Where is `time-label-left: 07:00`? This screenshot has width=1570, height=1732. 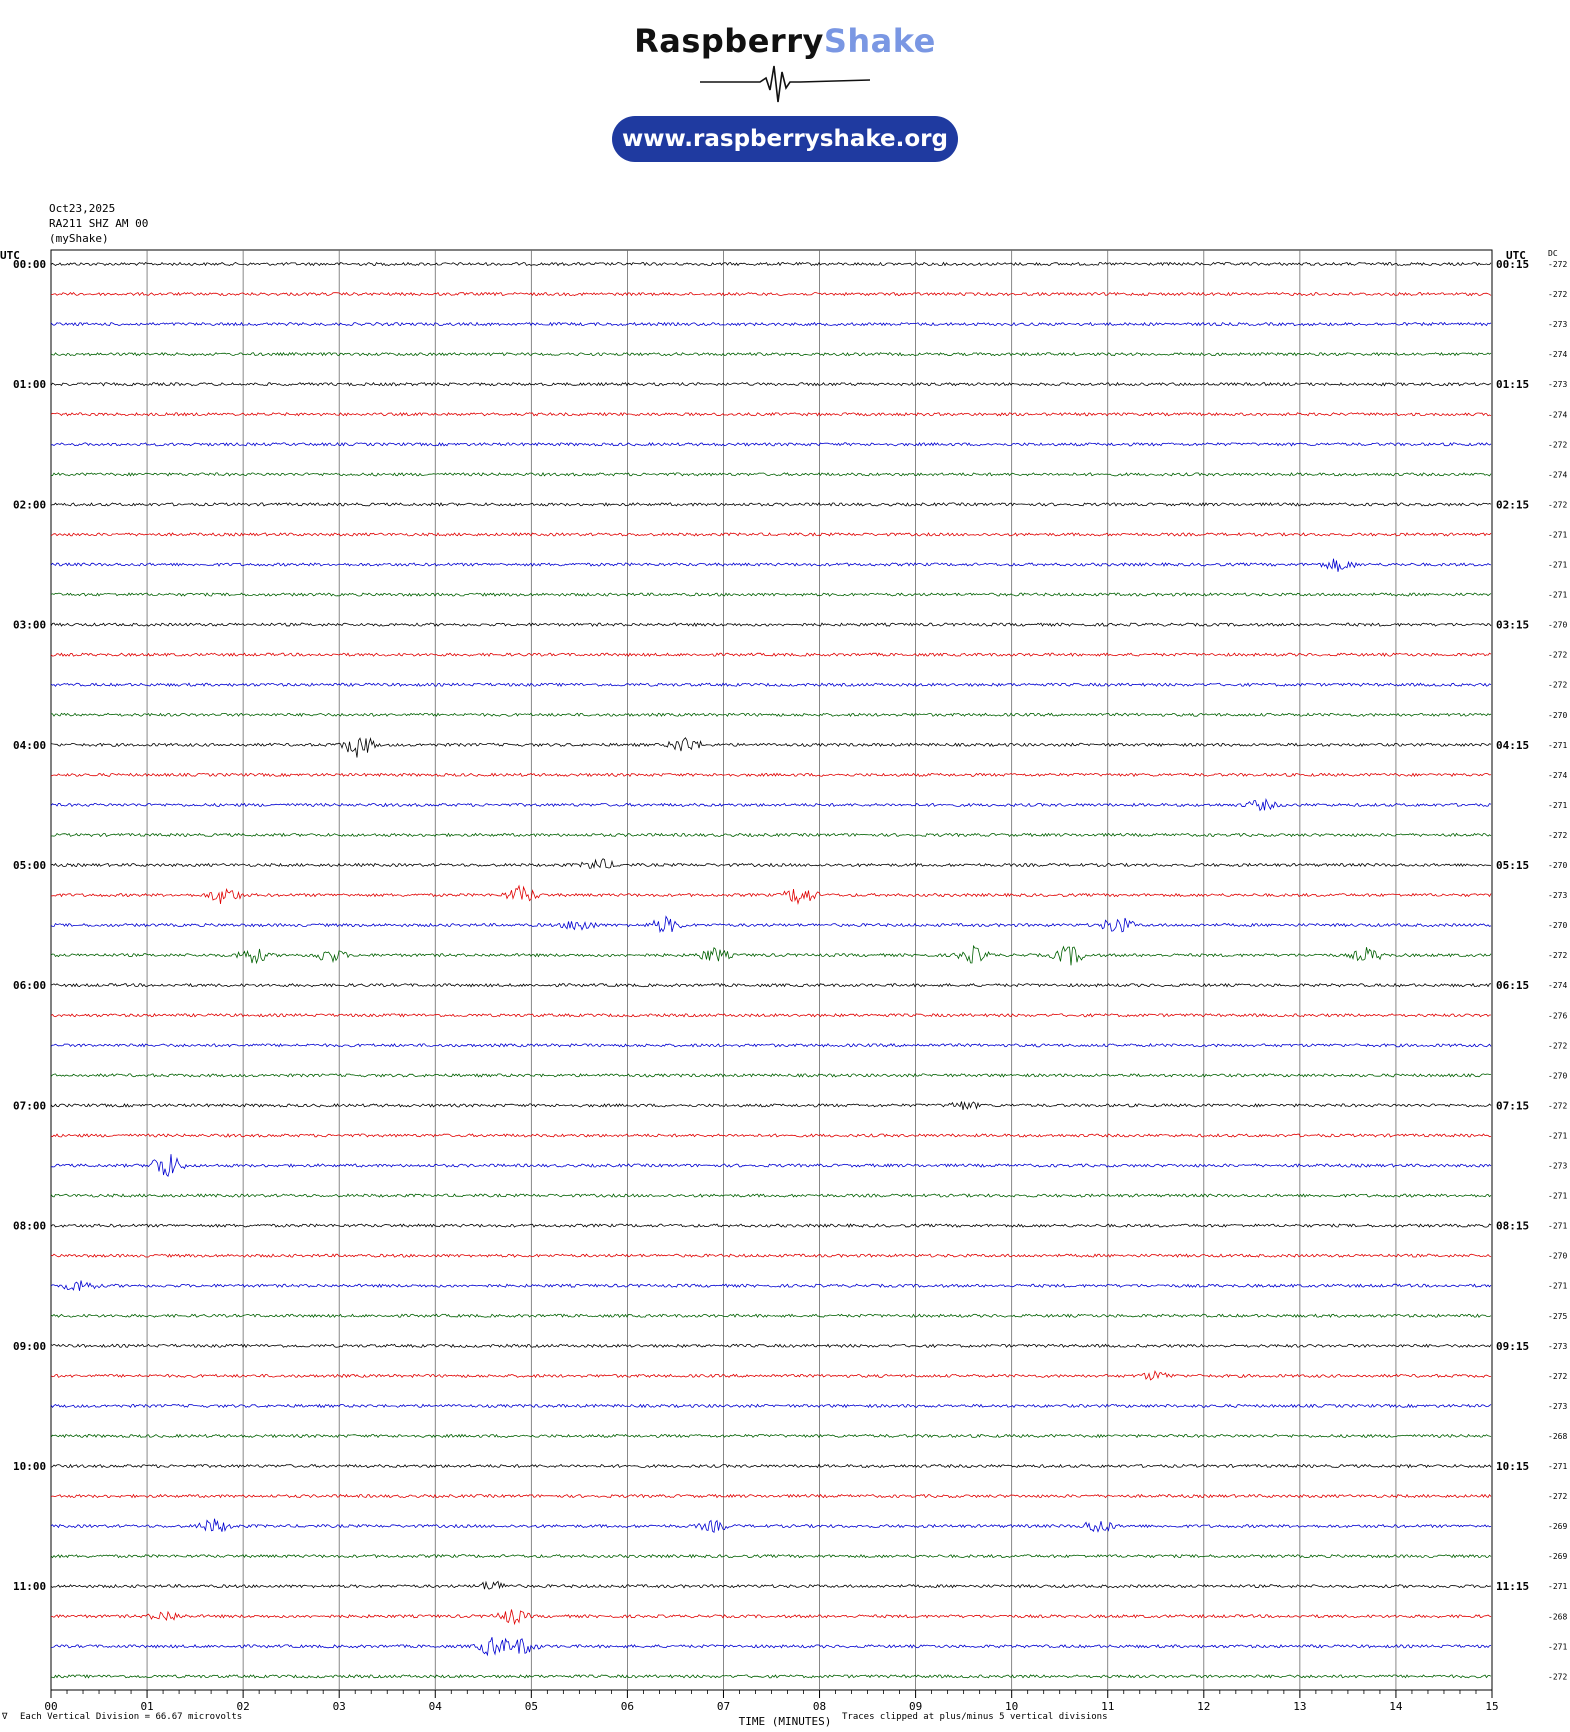 time-label-left: 07:00 is located at coordinates (29, 1105).